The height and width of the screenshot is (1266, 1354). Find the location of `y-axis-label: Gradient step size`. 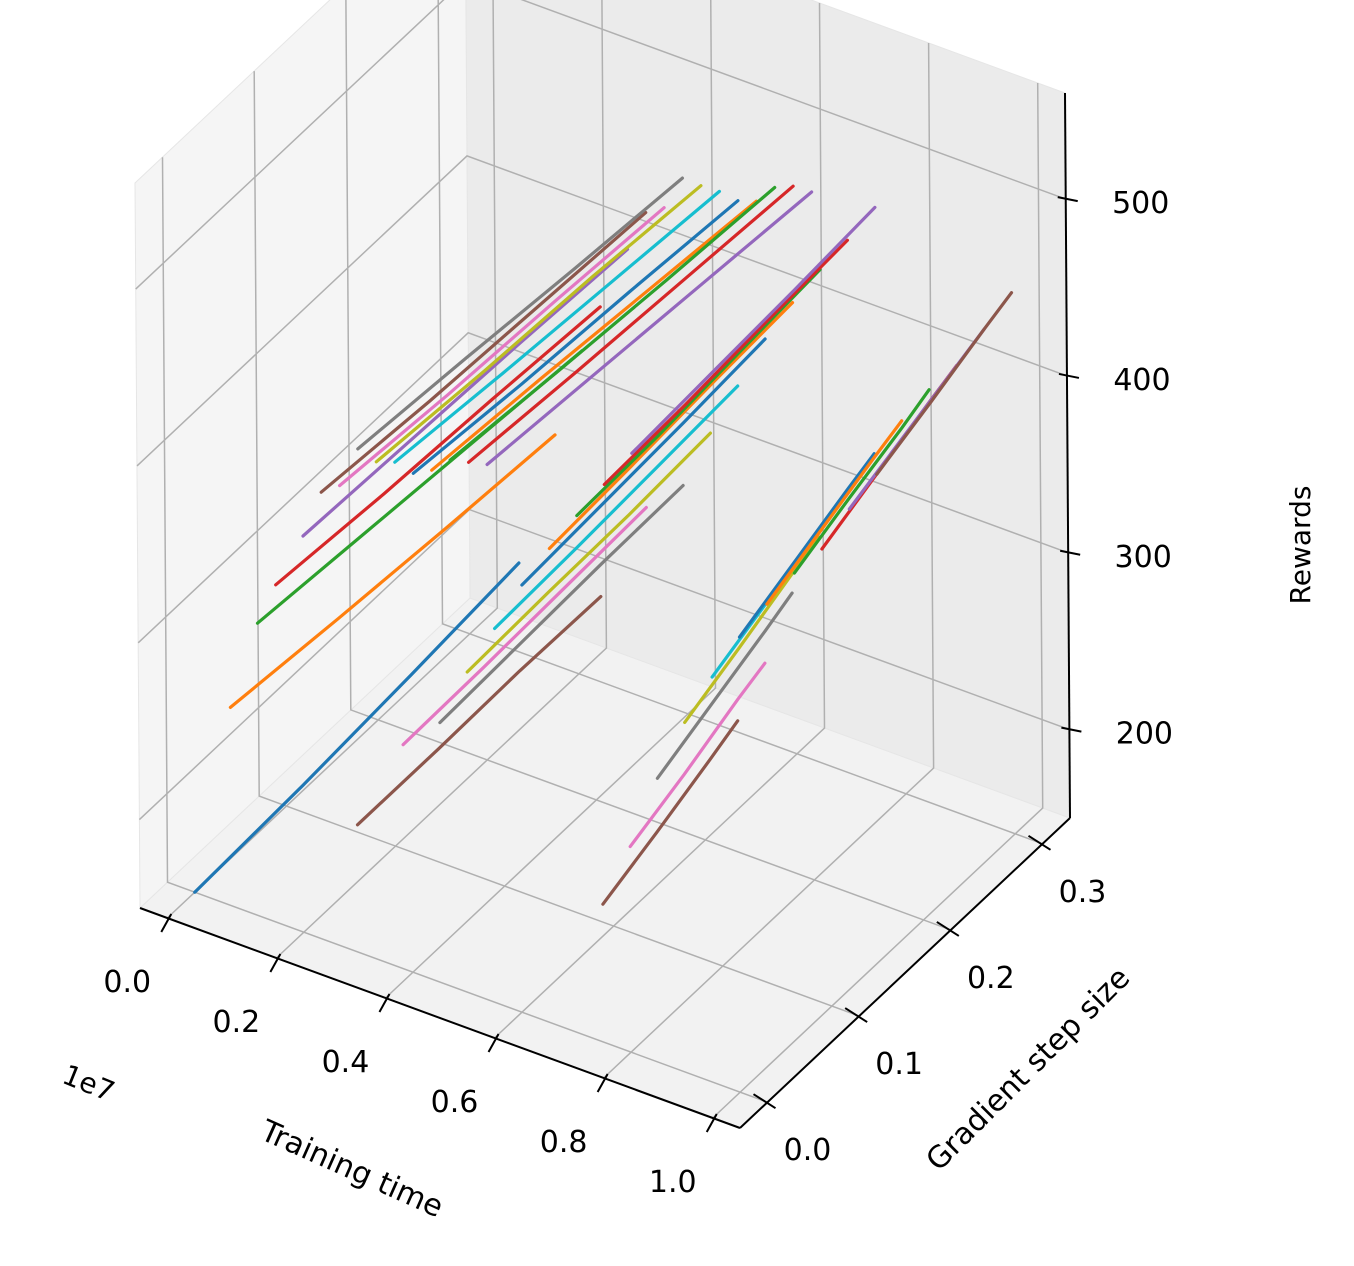

y-axis-label: Gradient step size is located at coordinates (1028, 1069).